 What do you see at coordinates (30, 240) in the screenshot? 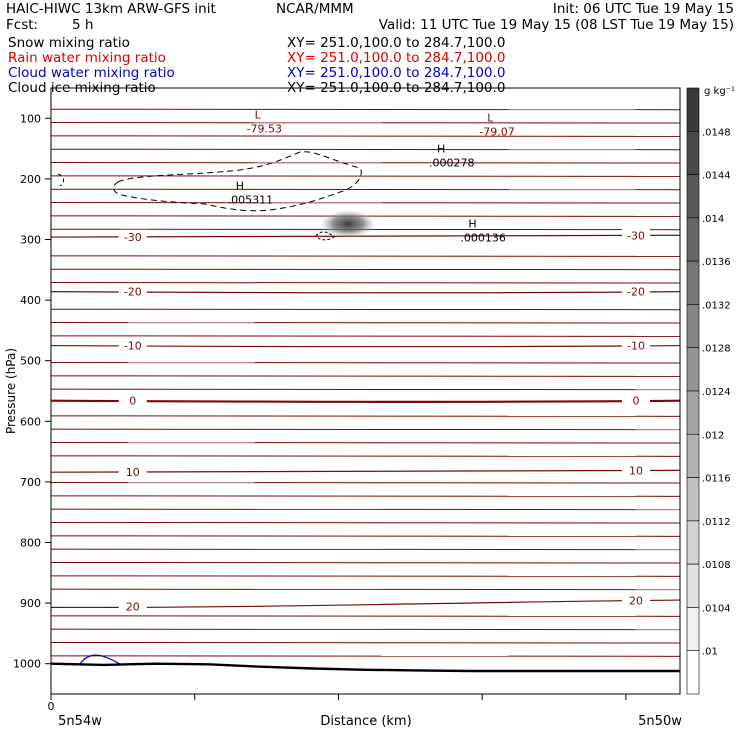
I see `y-tick-label: 300` at bounding box center [30, 240].